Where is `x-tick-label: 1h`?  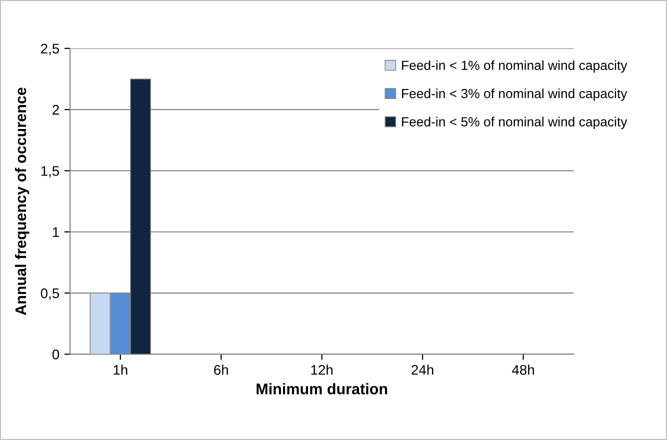
x-tick-label: 1h is located at coordinates (121, 369).